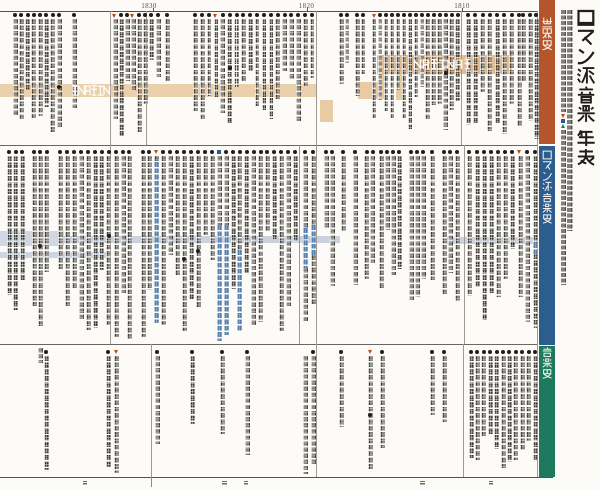 The width and height of the screenshot is (600, 490). Describe the element at coordinates (149, 6) in the screenshot. I see `svg-text: 1830` at that location.